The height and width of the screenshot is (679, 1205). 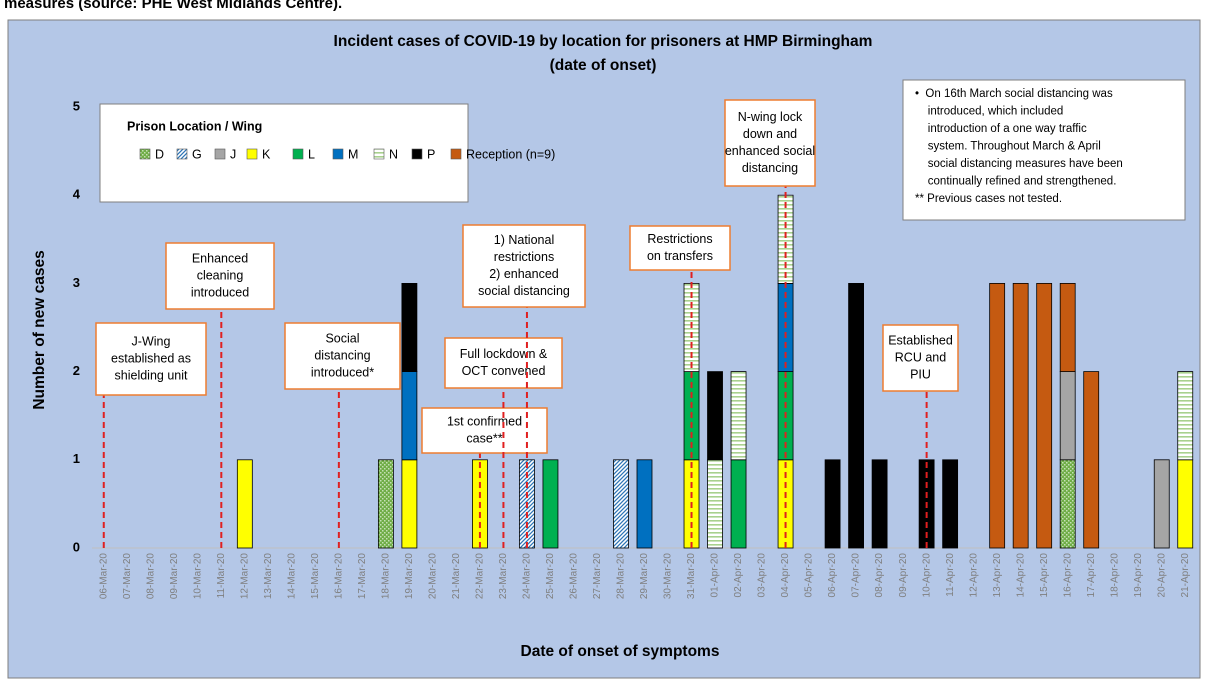 What do you see at coordinates (524, 240) in the screenshot?
I see `annotation-text: 1) National` at bounding box center [524, 240].